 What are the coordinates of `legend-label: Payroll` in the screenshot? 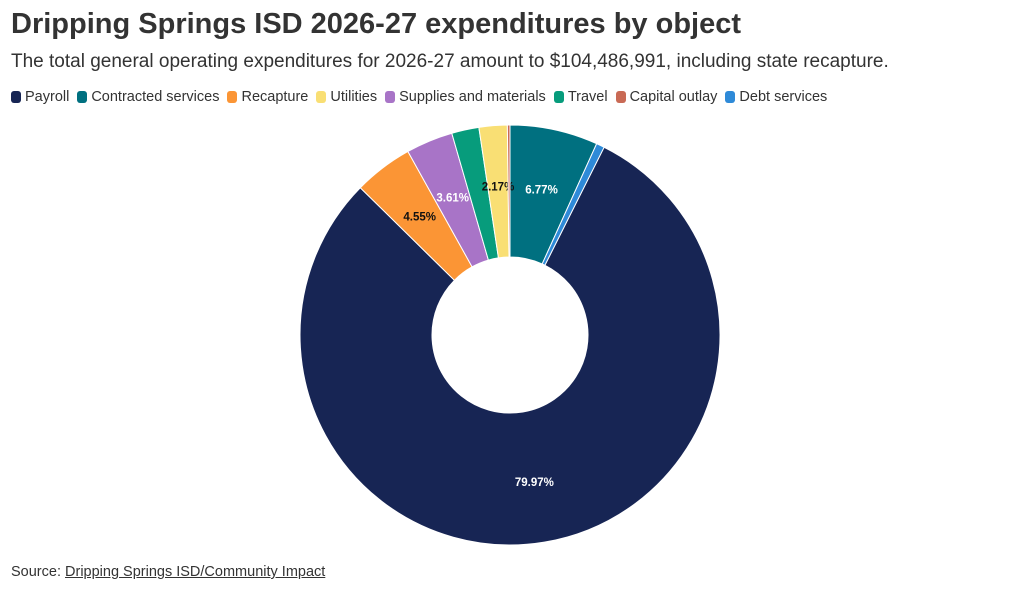 It's located at (47, 97).